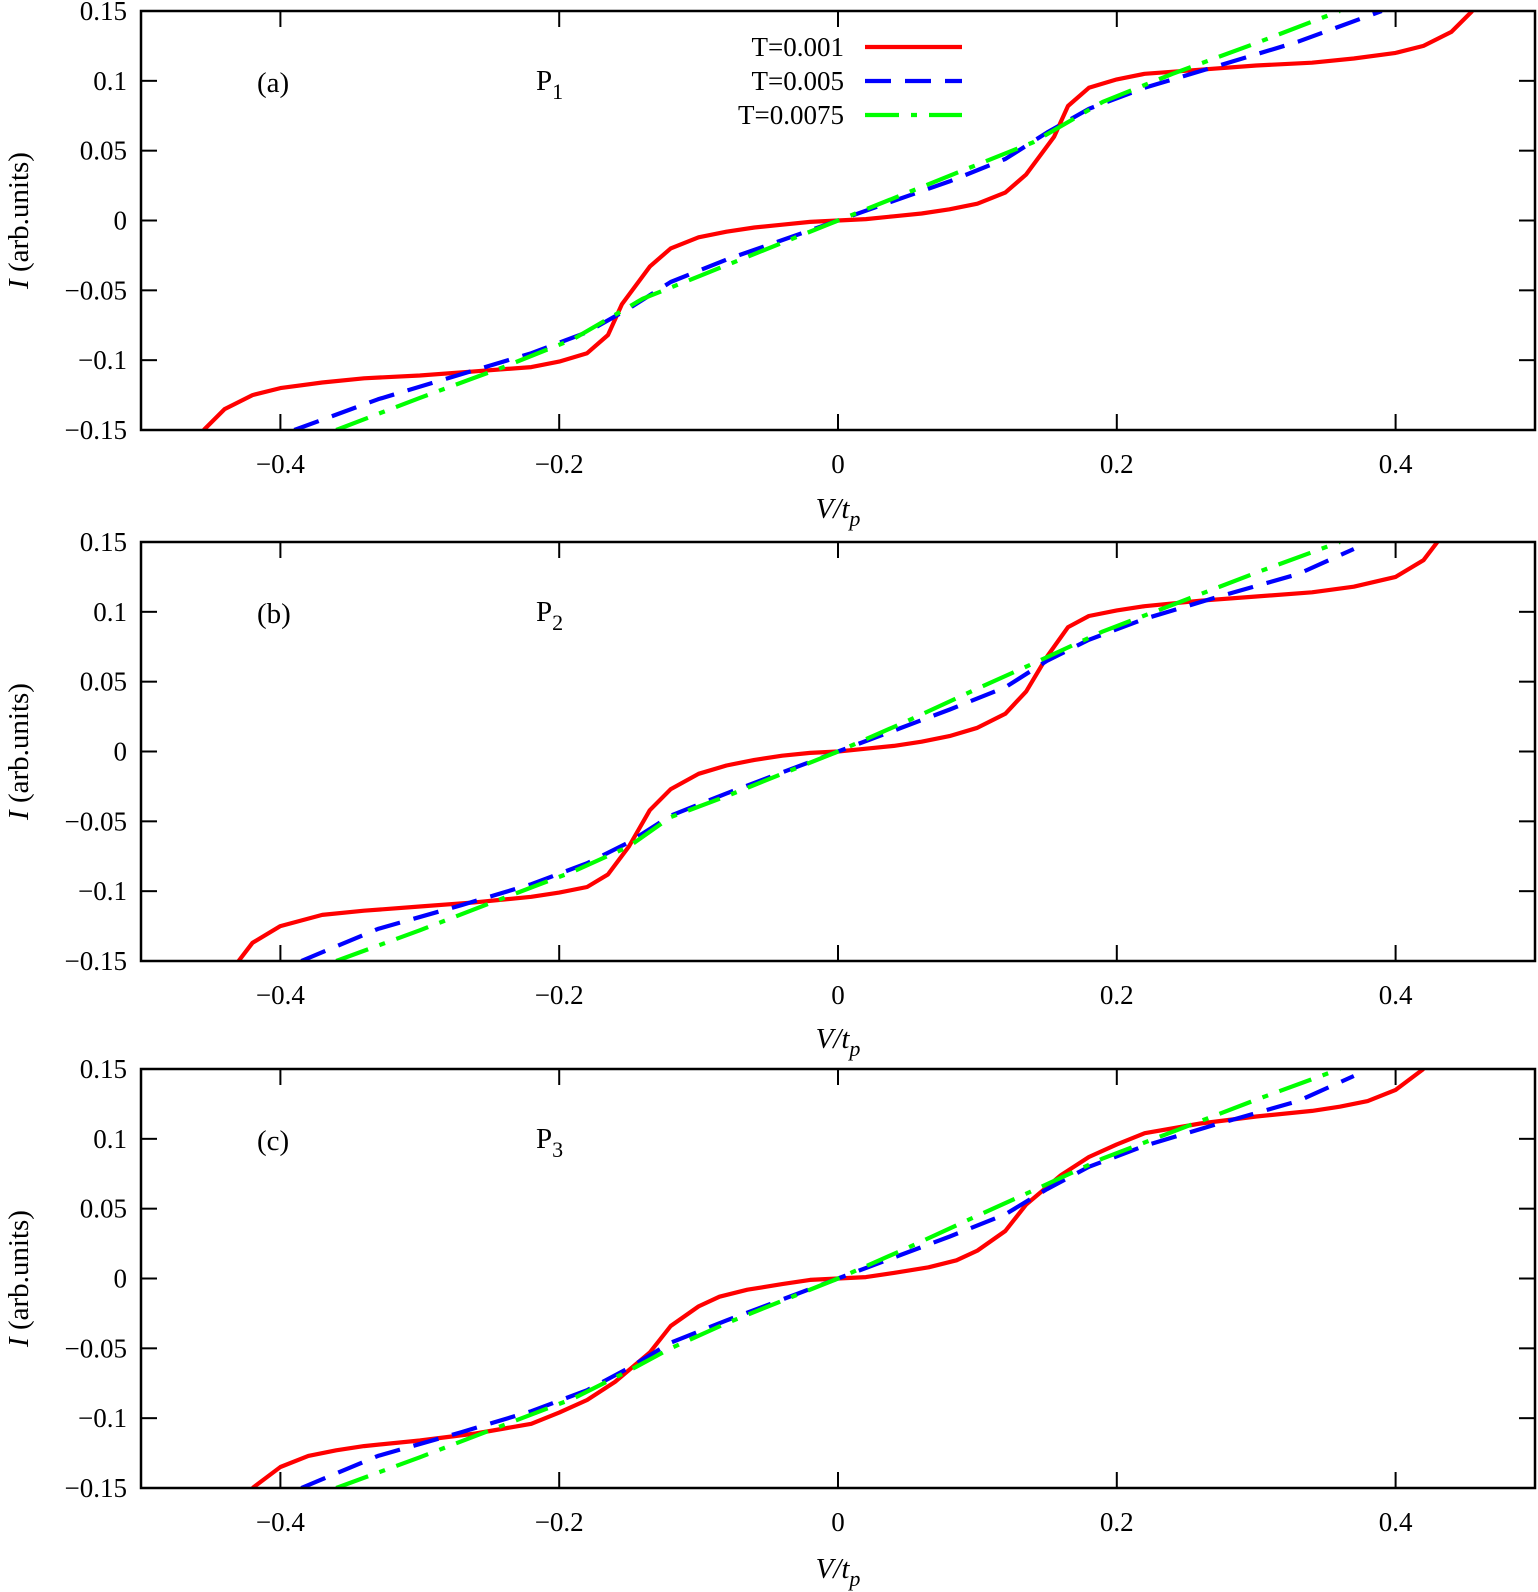 The image size is (1538, 1592). I want to click on panel-label: (b), so click(274, 614).